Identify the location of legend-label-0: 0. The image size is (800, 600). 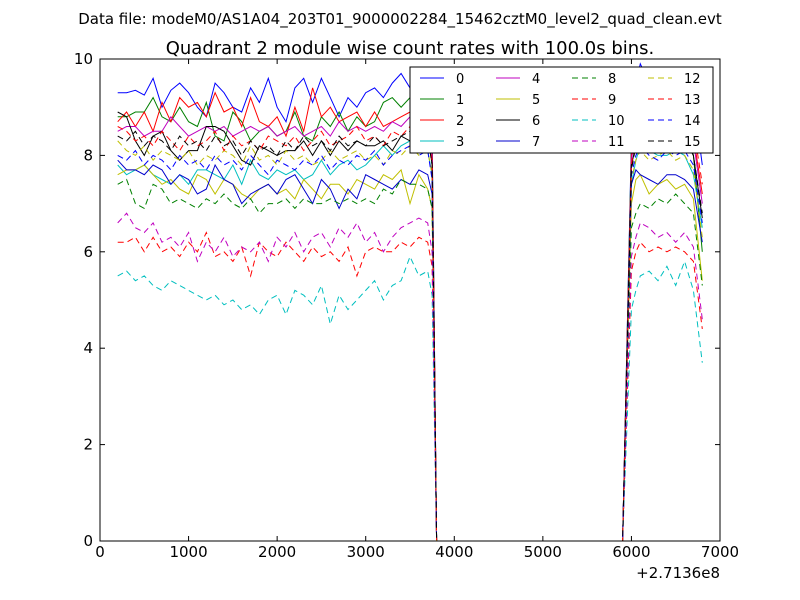
(460, 79).